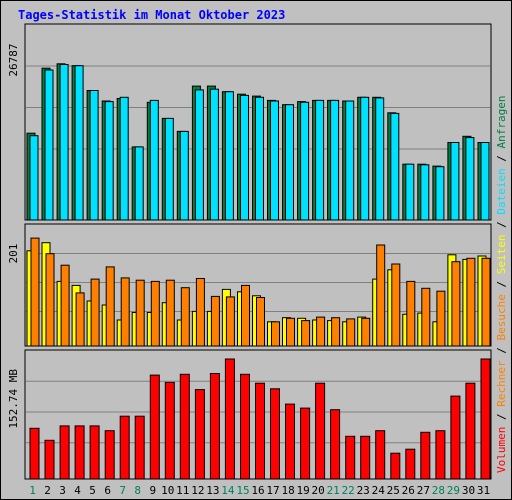  I want to click on x-tick-label-28: 28, so click(438, 490).